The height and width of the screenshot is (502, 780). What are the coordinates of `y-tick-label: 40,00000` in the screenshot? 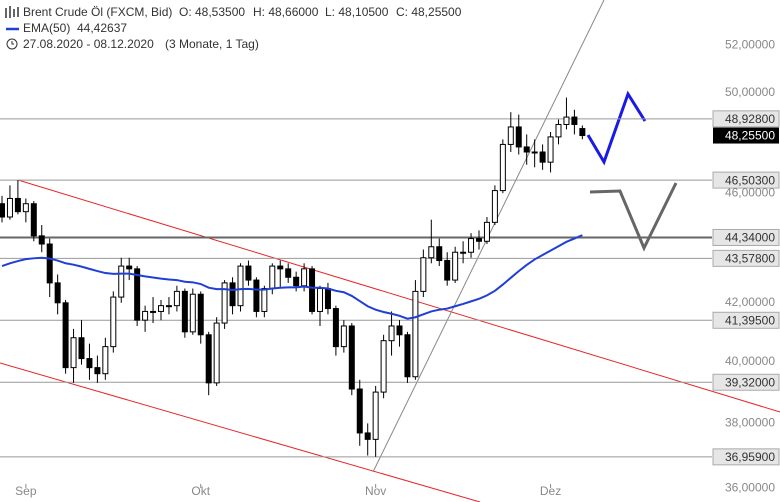 It's located at (750, 361).